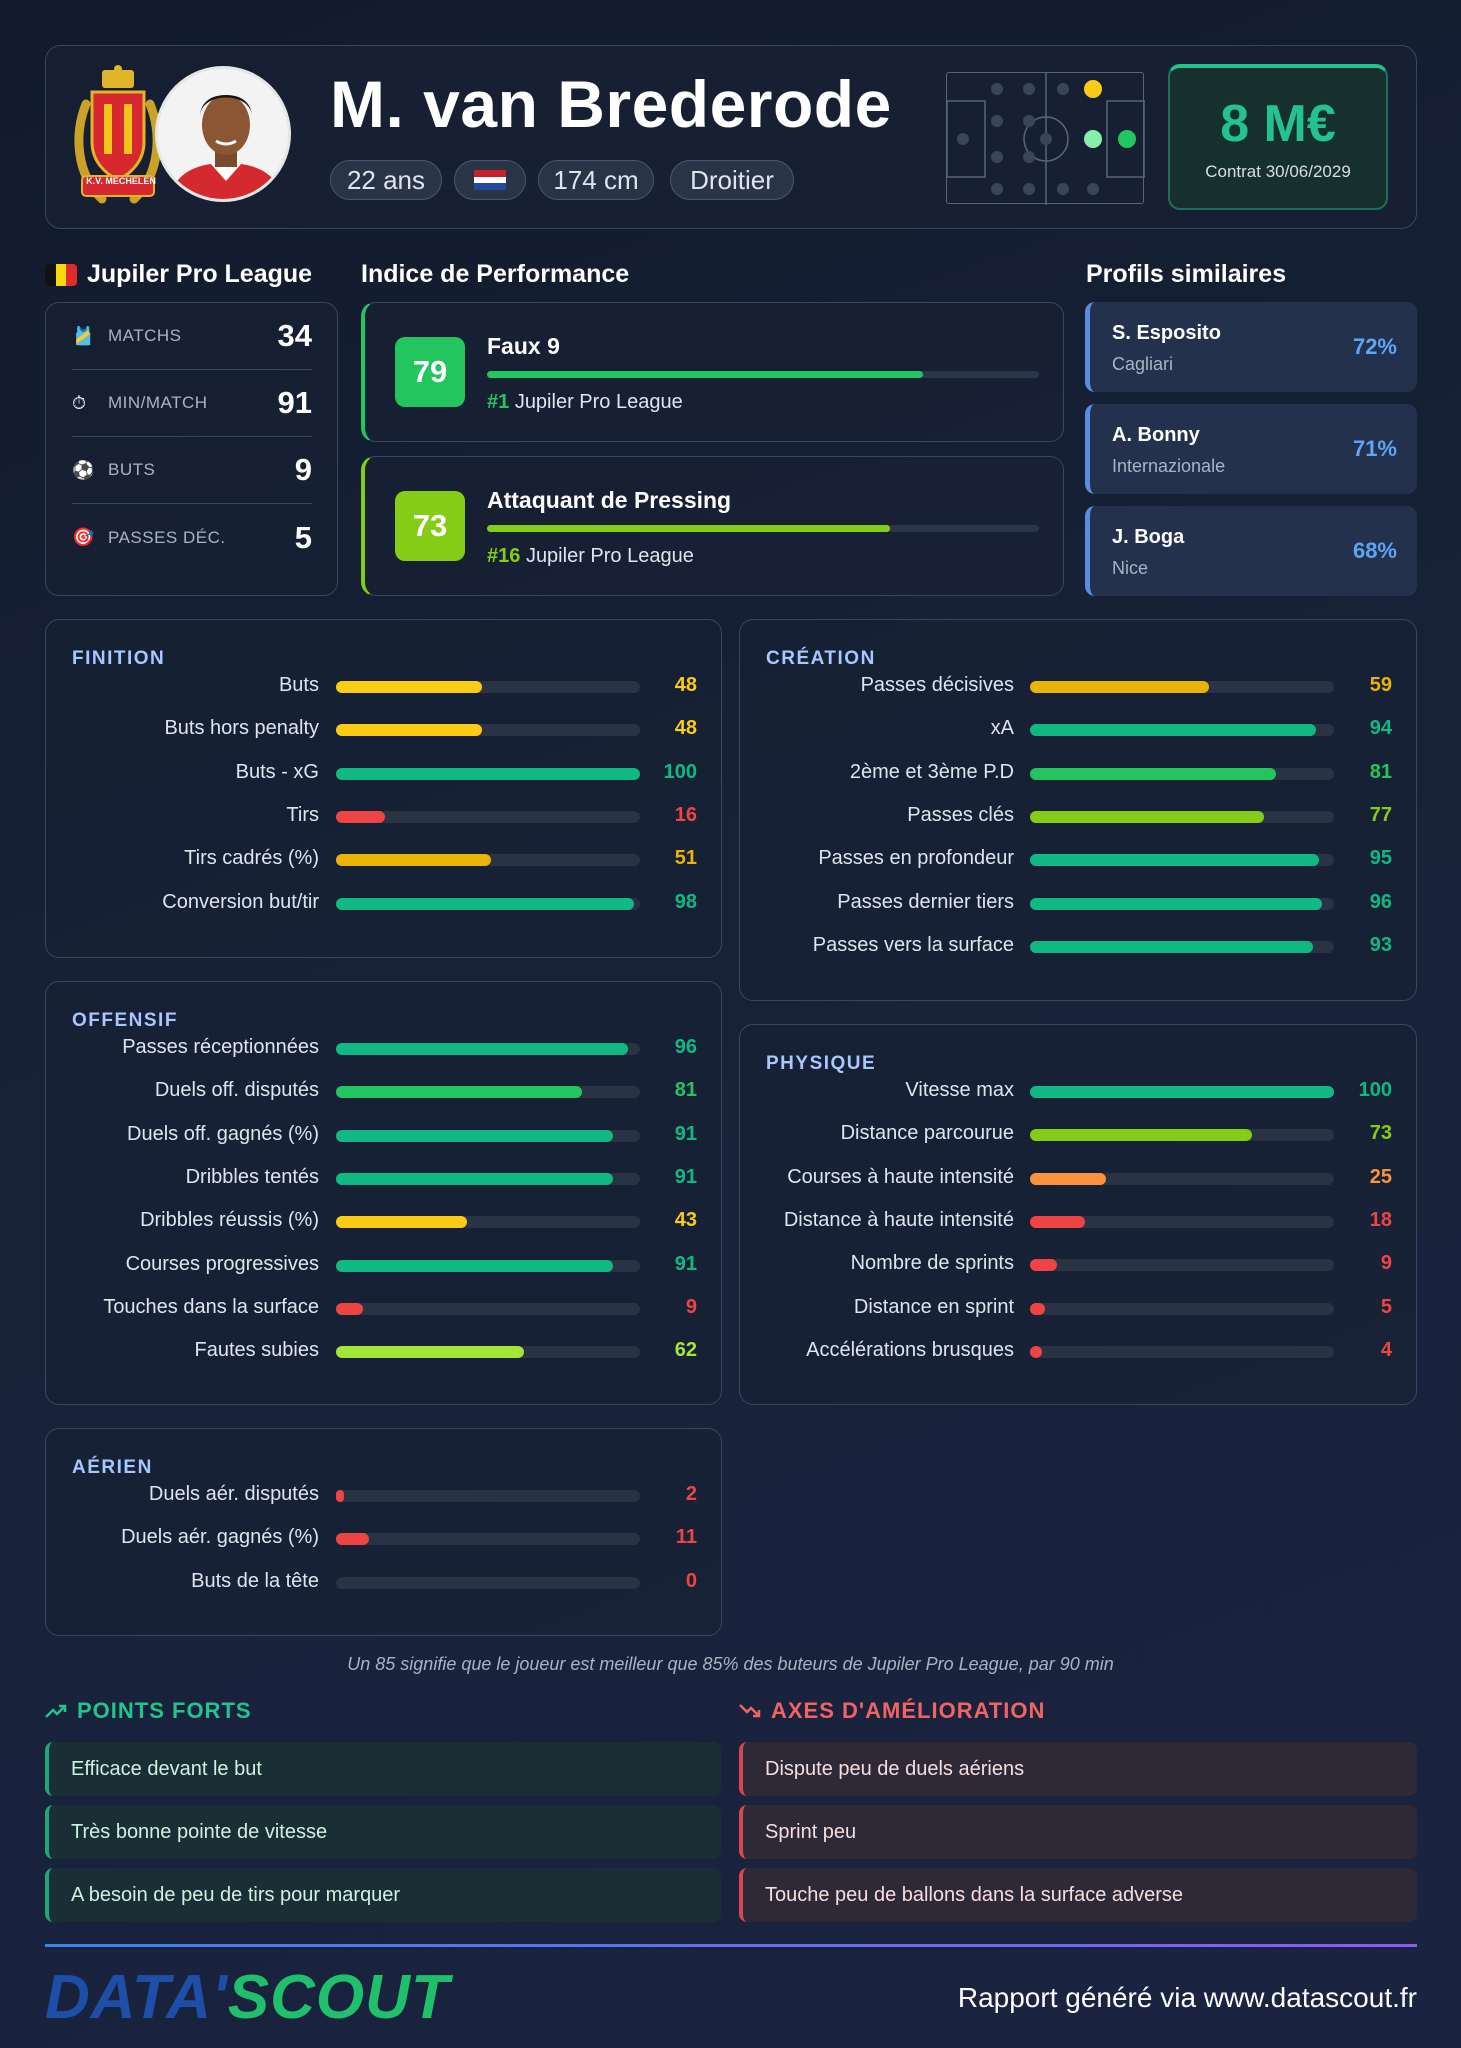 The width and height of the screenshot is (1461, 2048). Describe the element at coordinates (1130, 568) in the screenshot. I see `similar-club: Nice` at that location.